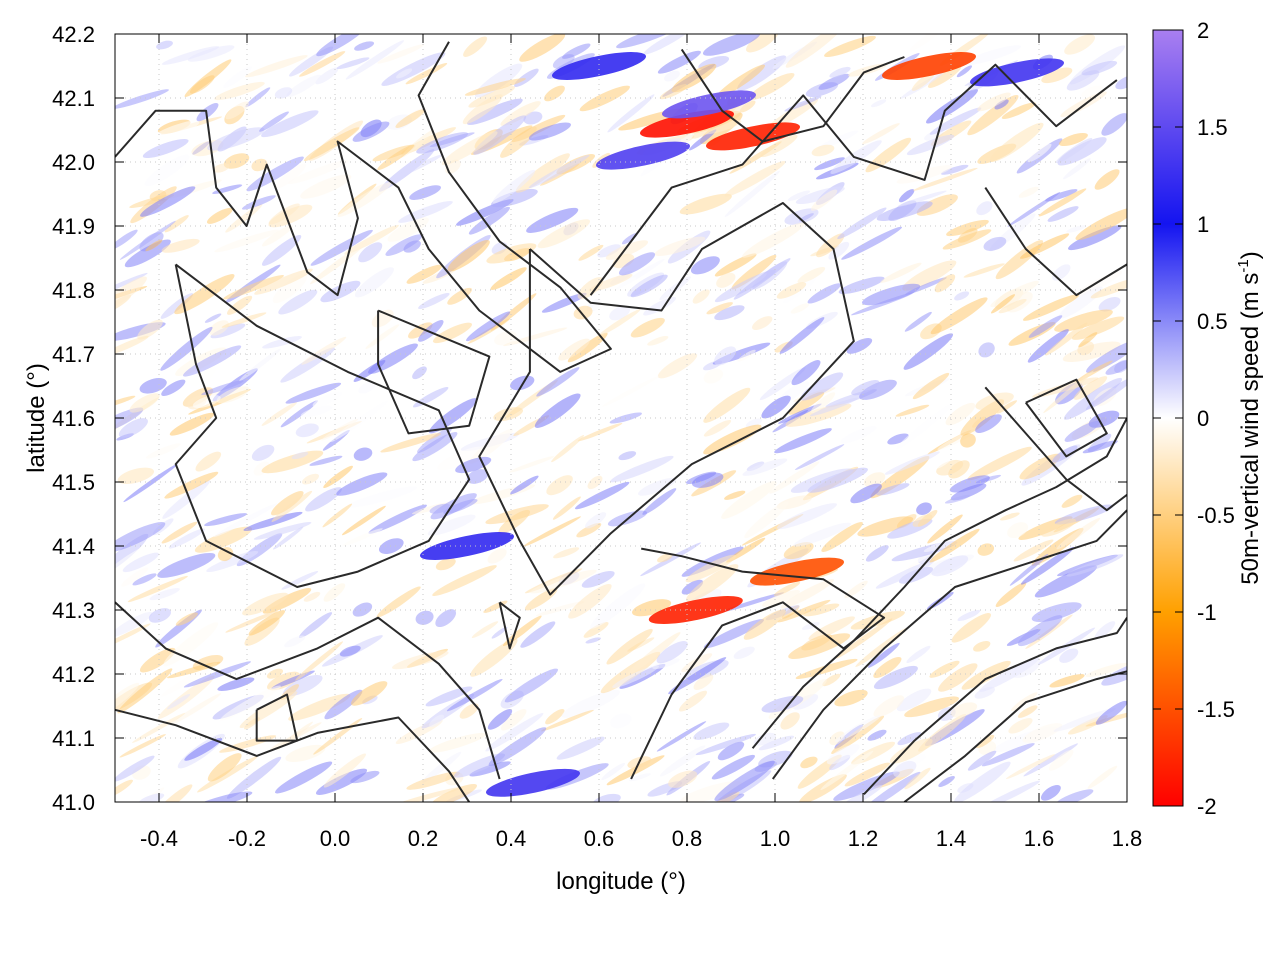 The image size is (1280, 965). Describe the element at coordinates (73, 290) in the screenshot. I see `y-tick-label: 41.8` at that location.